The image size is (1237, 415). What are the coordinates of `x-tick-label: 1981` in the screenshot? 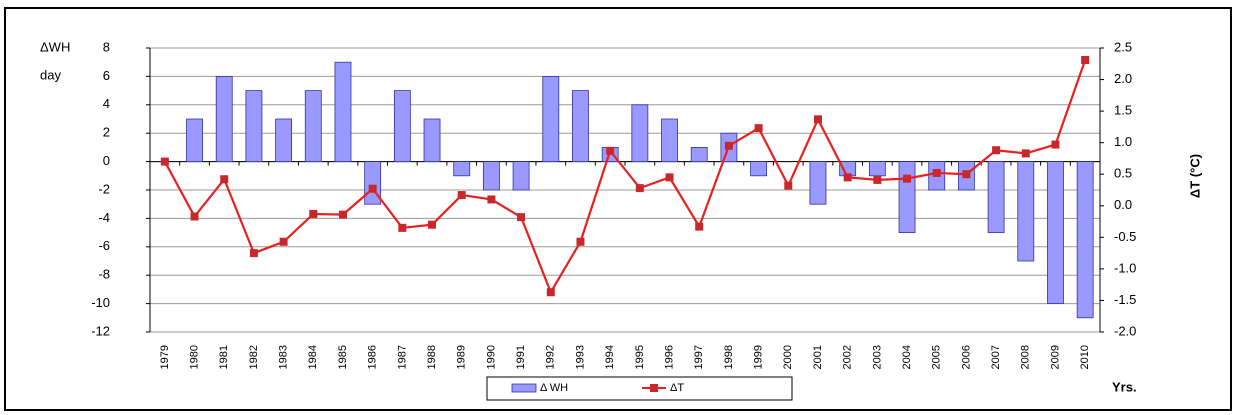 It's located at (224, 357).